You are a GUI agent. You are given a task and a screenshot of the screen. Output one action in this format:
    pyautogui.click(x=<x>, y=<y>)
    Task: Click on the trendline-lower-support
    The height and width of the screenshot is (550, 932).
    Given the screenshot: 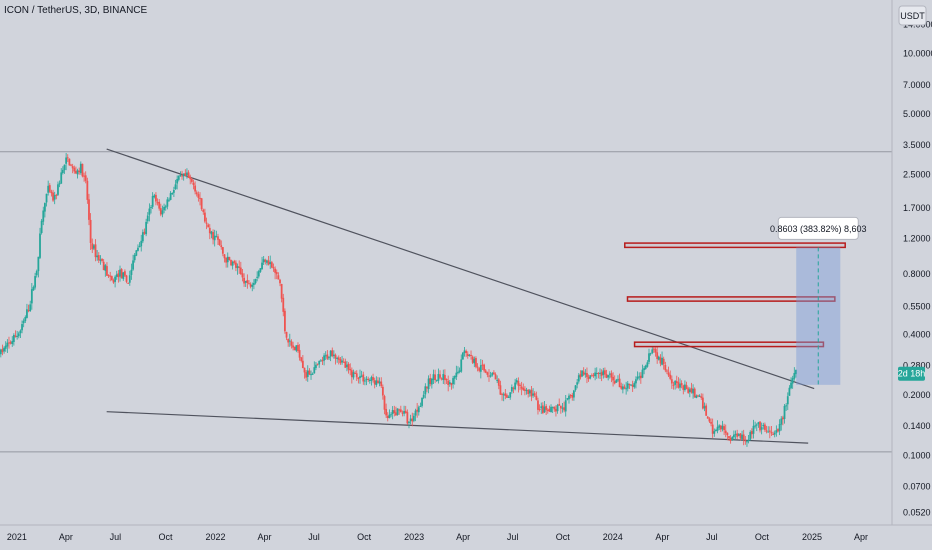 What is the action you would take?
    pyautogui.click(x=457, y=427)
    